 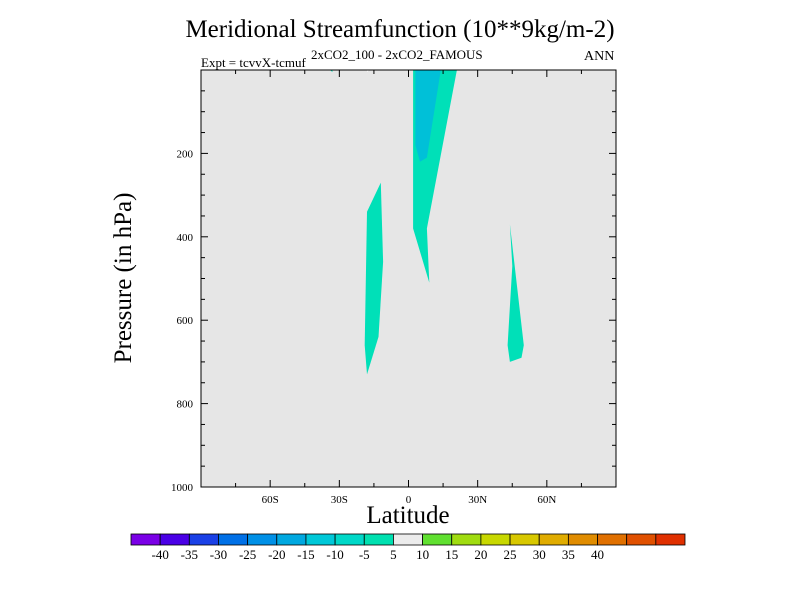 What do you see at coordinates (185, 405) in the screenshot?
I see `y-tick-label: 800` at bounding box center [185, 405].